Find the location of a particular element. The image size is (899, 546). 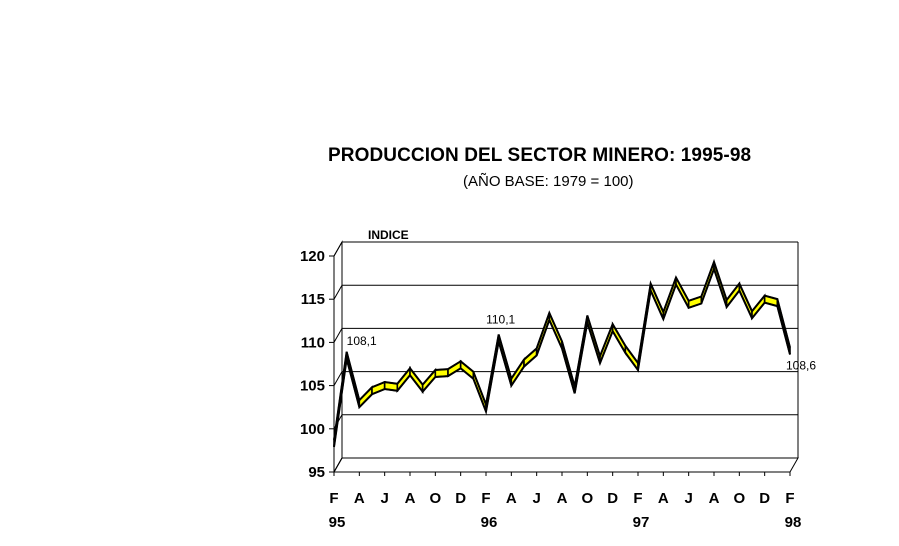

x-axis-ticks: F A J A O D F A J A O D F A J A O D F95 96 97 98 is located at coordinates (565, 501).